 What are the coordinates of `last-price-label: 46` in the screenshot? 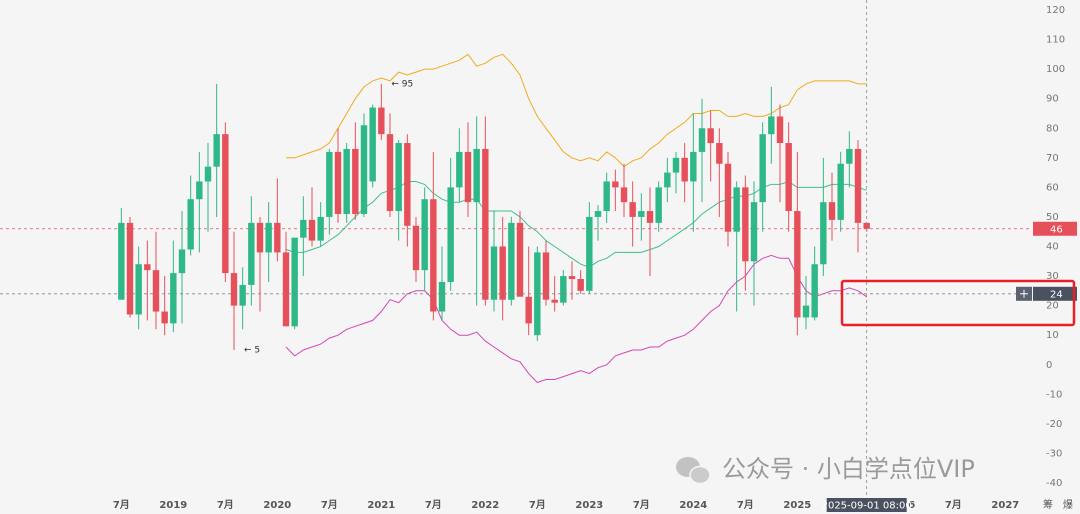 It's located at (1056, 229).